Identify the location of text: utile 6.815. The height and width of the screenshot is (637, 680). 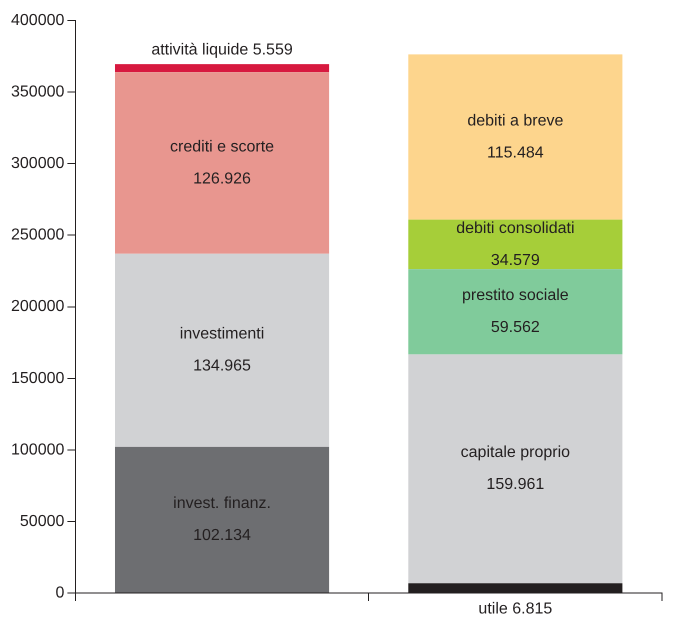
(515, 609).